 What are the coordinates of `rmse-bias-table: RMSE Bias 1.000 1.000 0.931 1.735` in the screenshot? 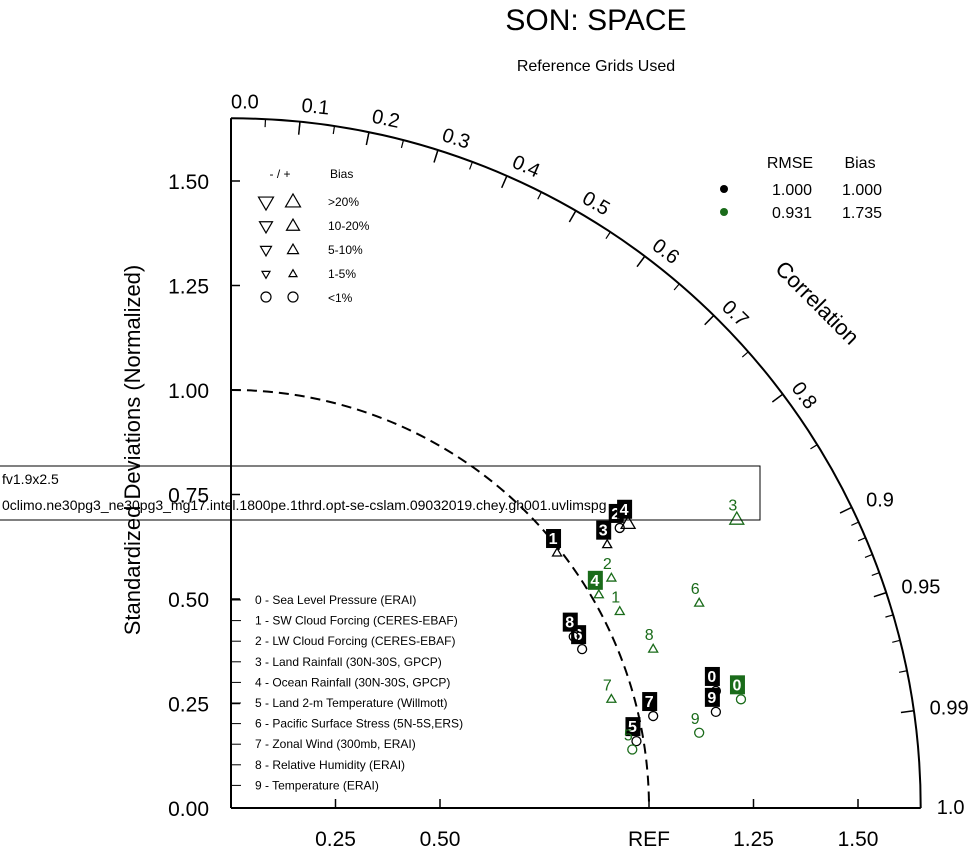 It's located at (801, 188).